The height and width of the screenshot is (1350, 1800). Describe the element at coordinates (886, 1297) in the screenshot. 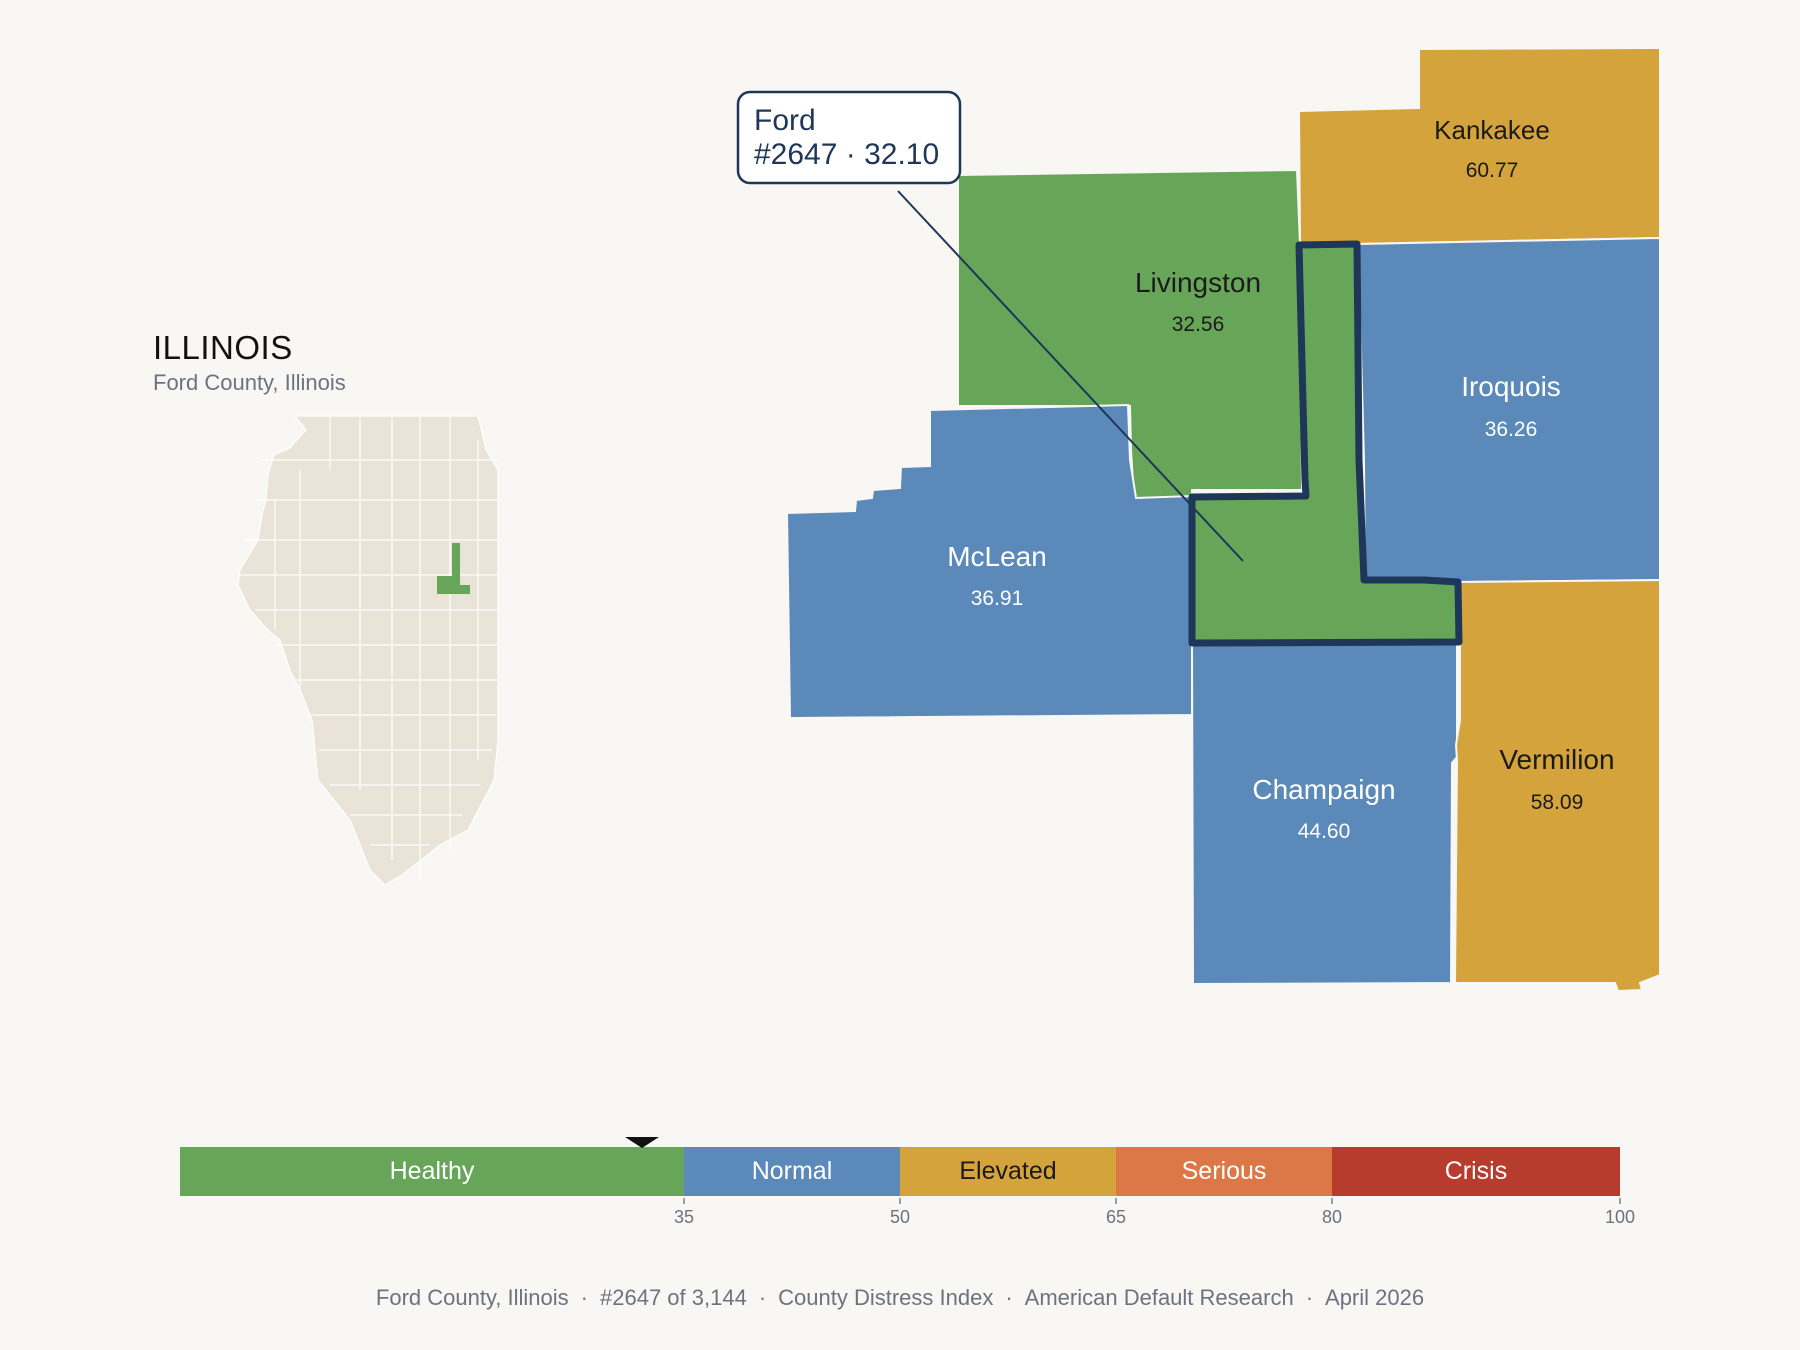

I see `footer-index: County Distress Index` at that location.